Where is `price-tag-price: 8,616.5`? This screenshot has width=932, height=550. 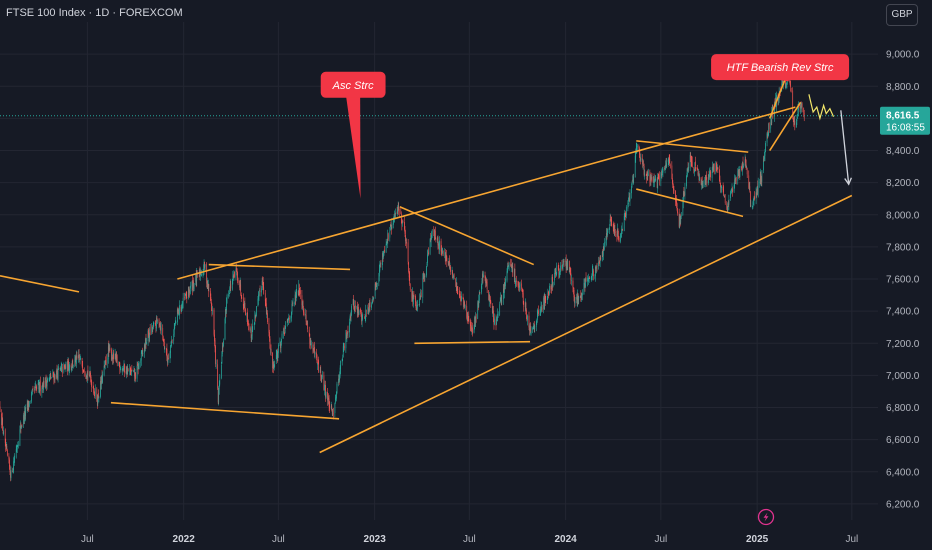
price-tag-price: 8,616.5 is located at coordinates (903, 116).